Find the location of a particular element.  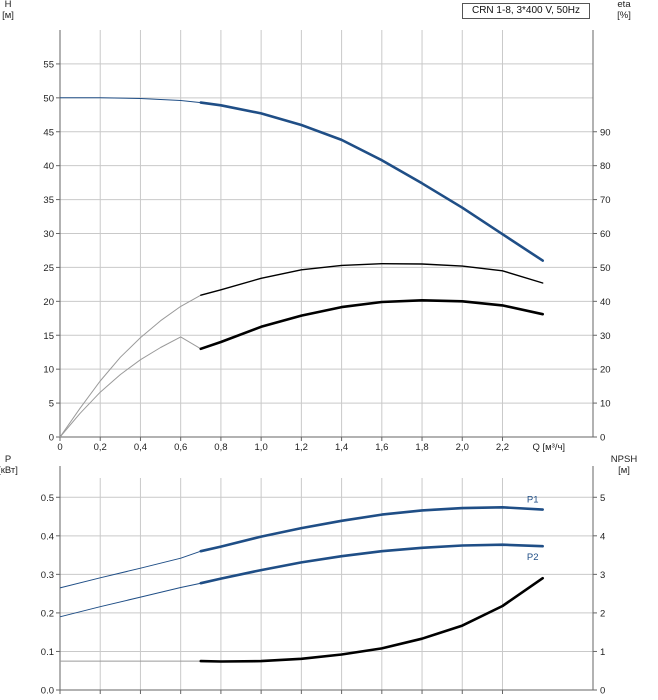

panel2-right-tick-label: 1 is located at coordinates (602, 652).